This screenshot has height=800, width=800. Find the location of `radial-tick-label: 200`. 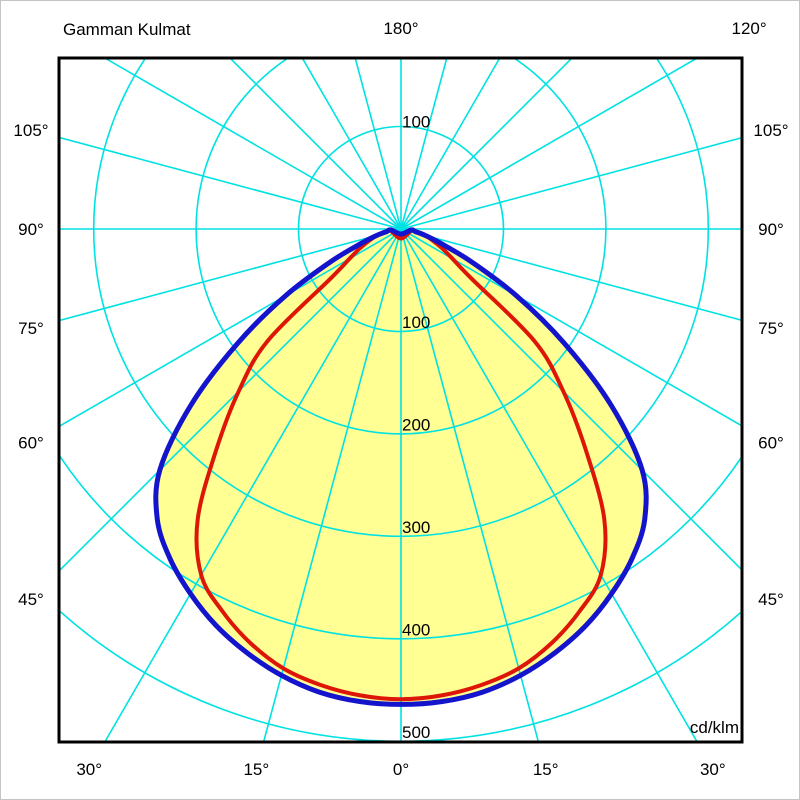

radial-tick-label: 200 is located at coordinates (416, 424).